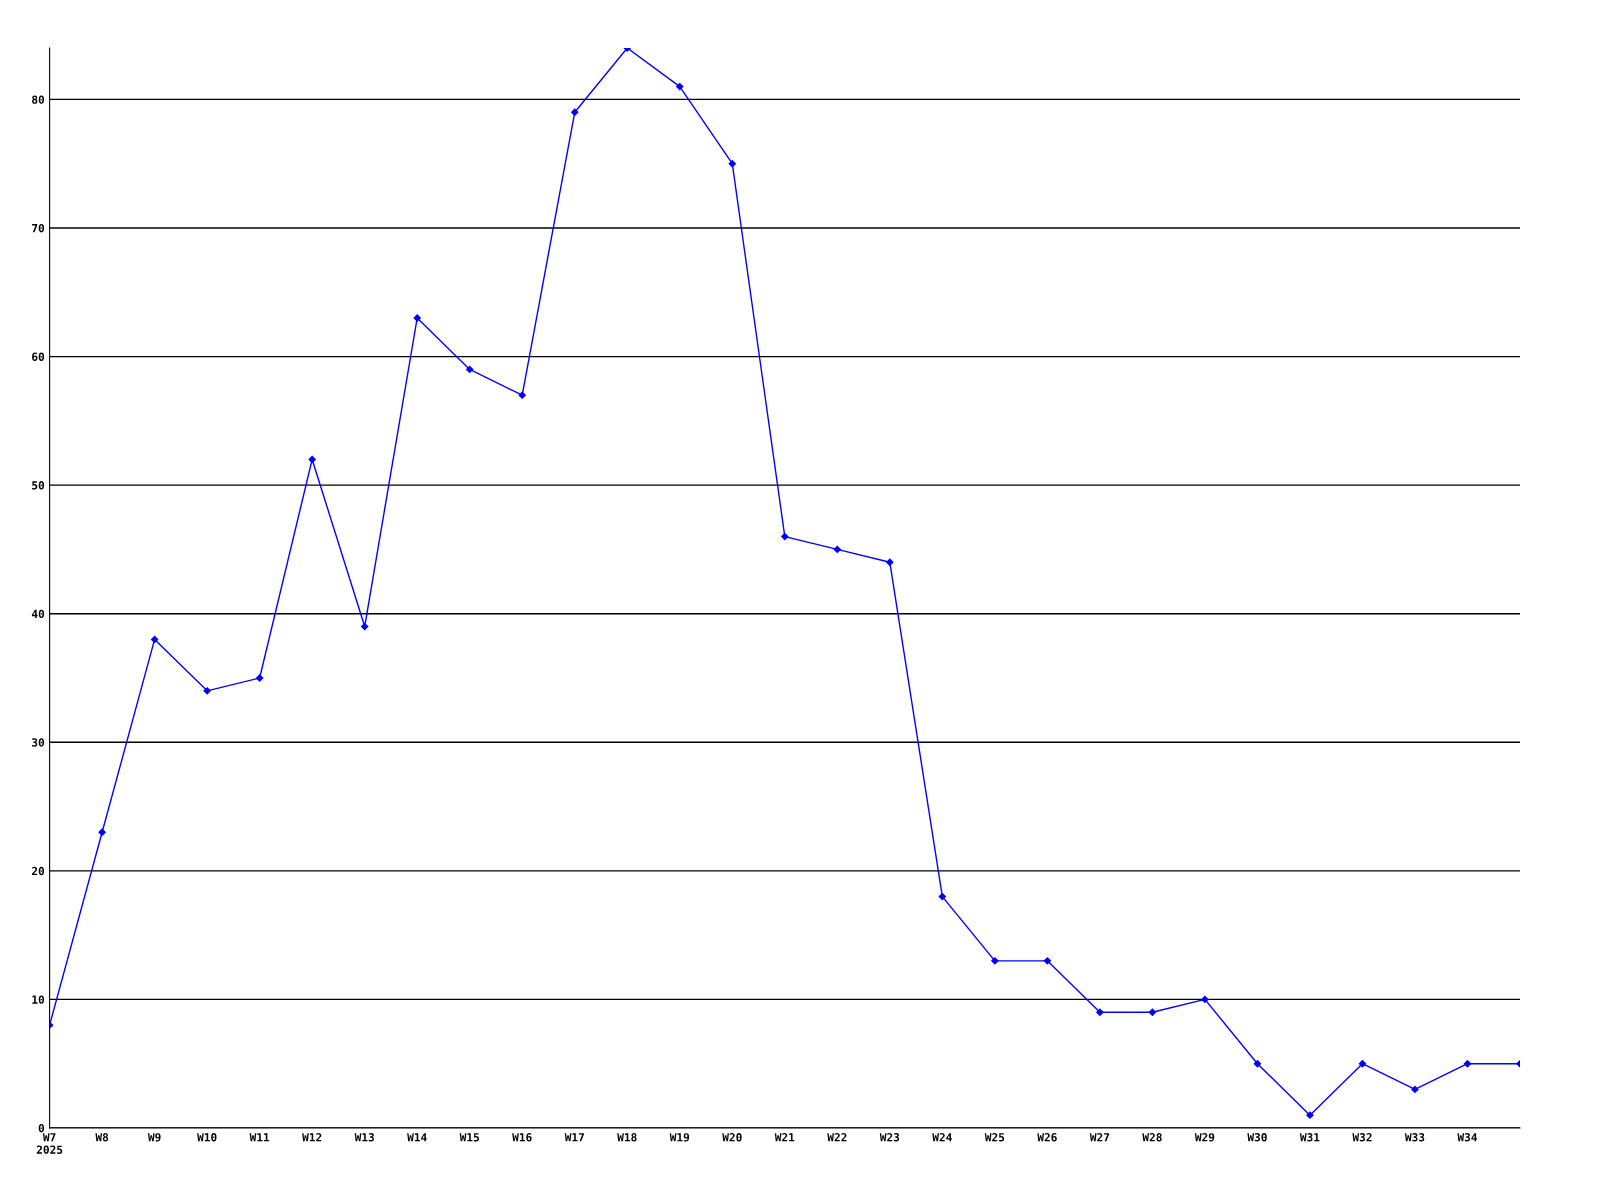  What do you see at coordinates (38, 228) in the screenshot?
I see `y-tick-label: 70` at bounding box center [38, 228].